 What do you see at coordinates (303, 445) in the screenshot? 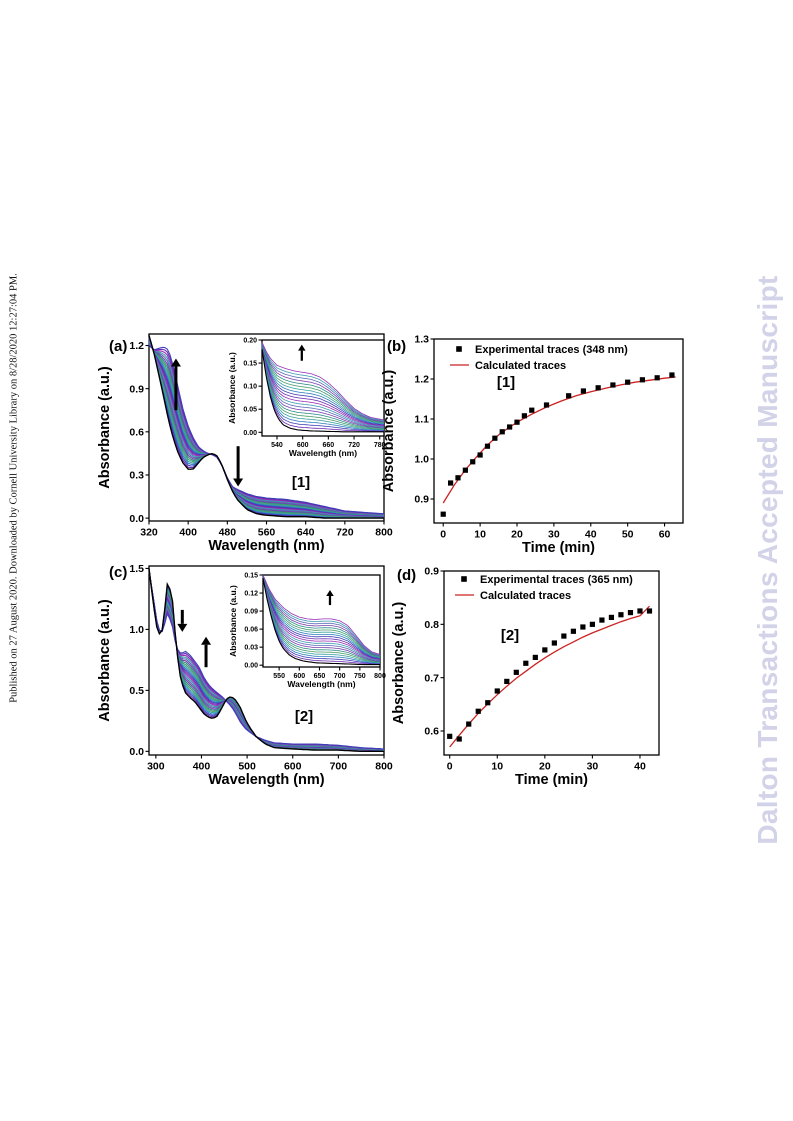
I see `panel-a-inset-x-tick-label: 600` at bounding box center [303, 445].